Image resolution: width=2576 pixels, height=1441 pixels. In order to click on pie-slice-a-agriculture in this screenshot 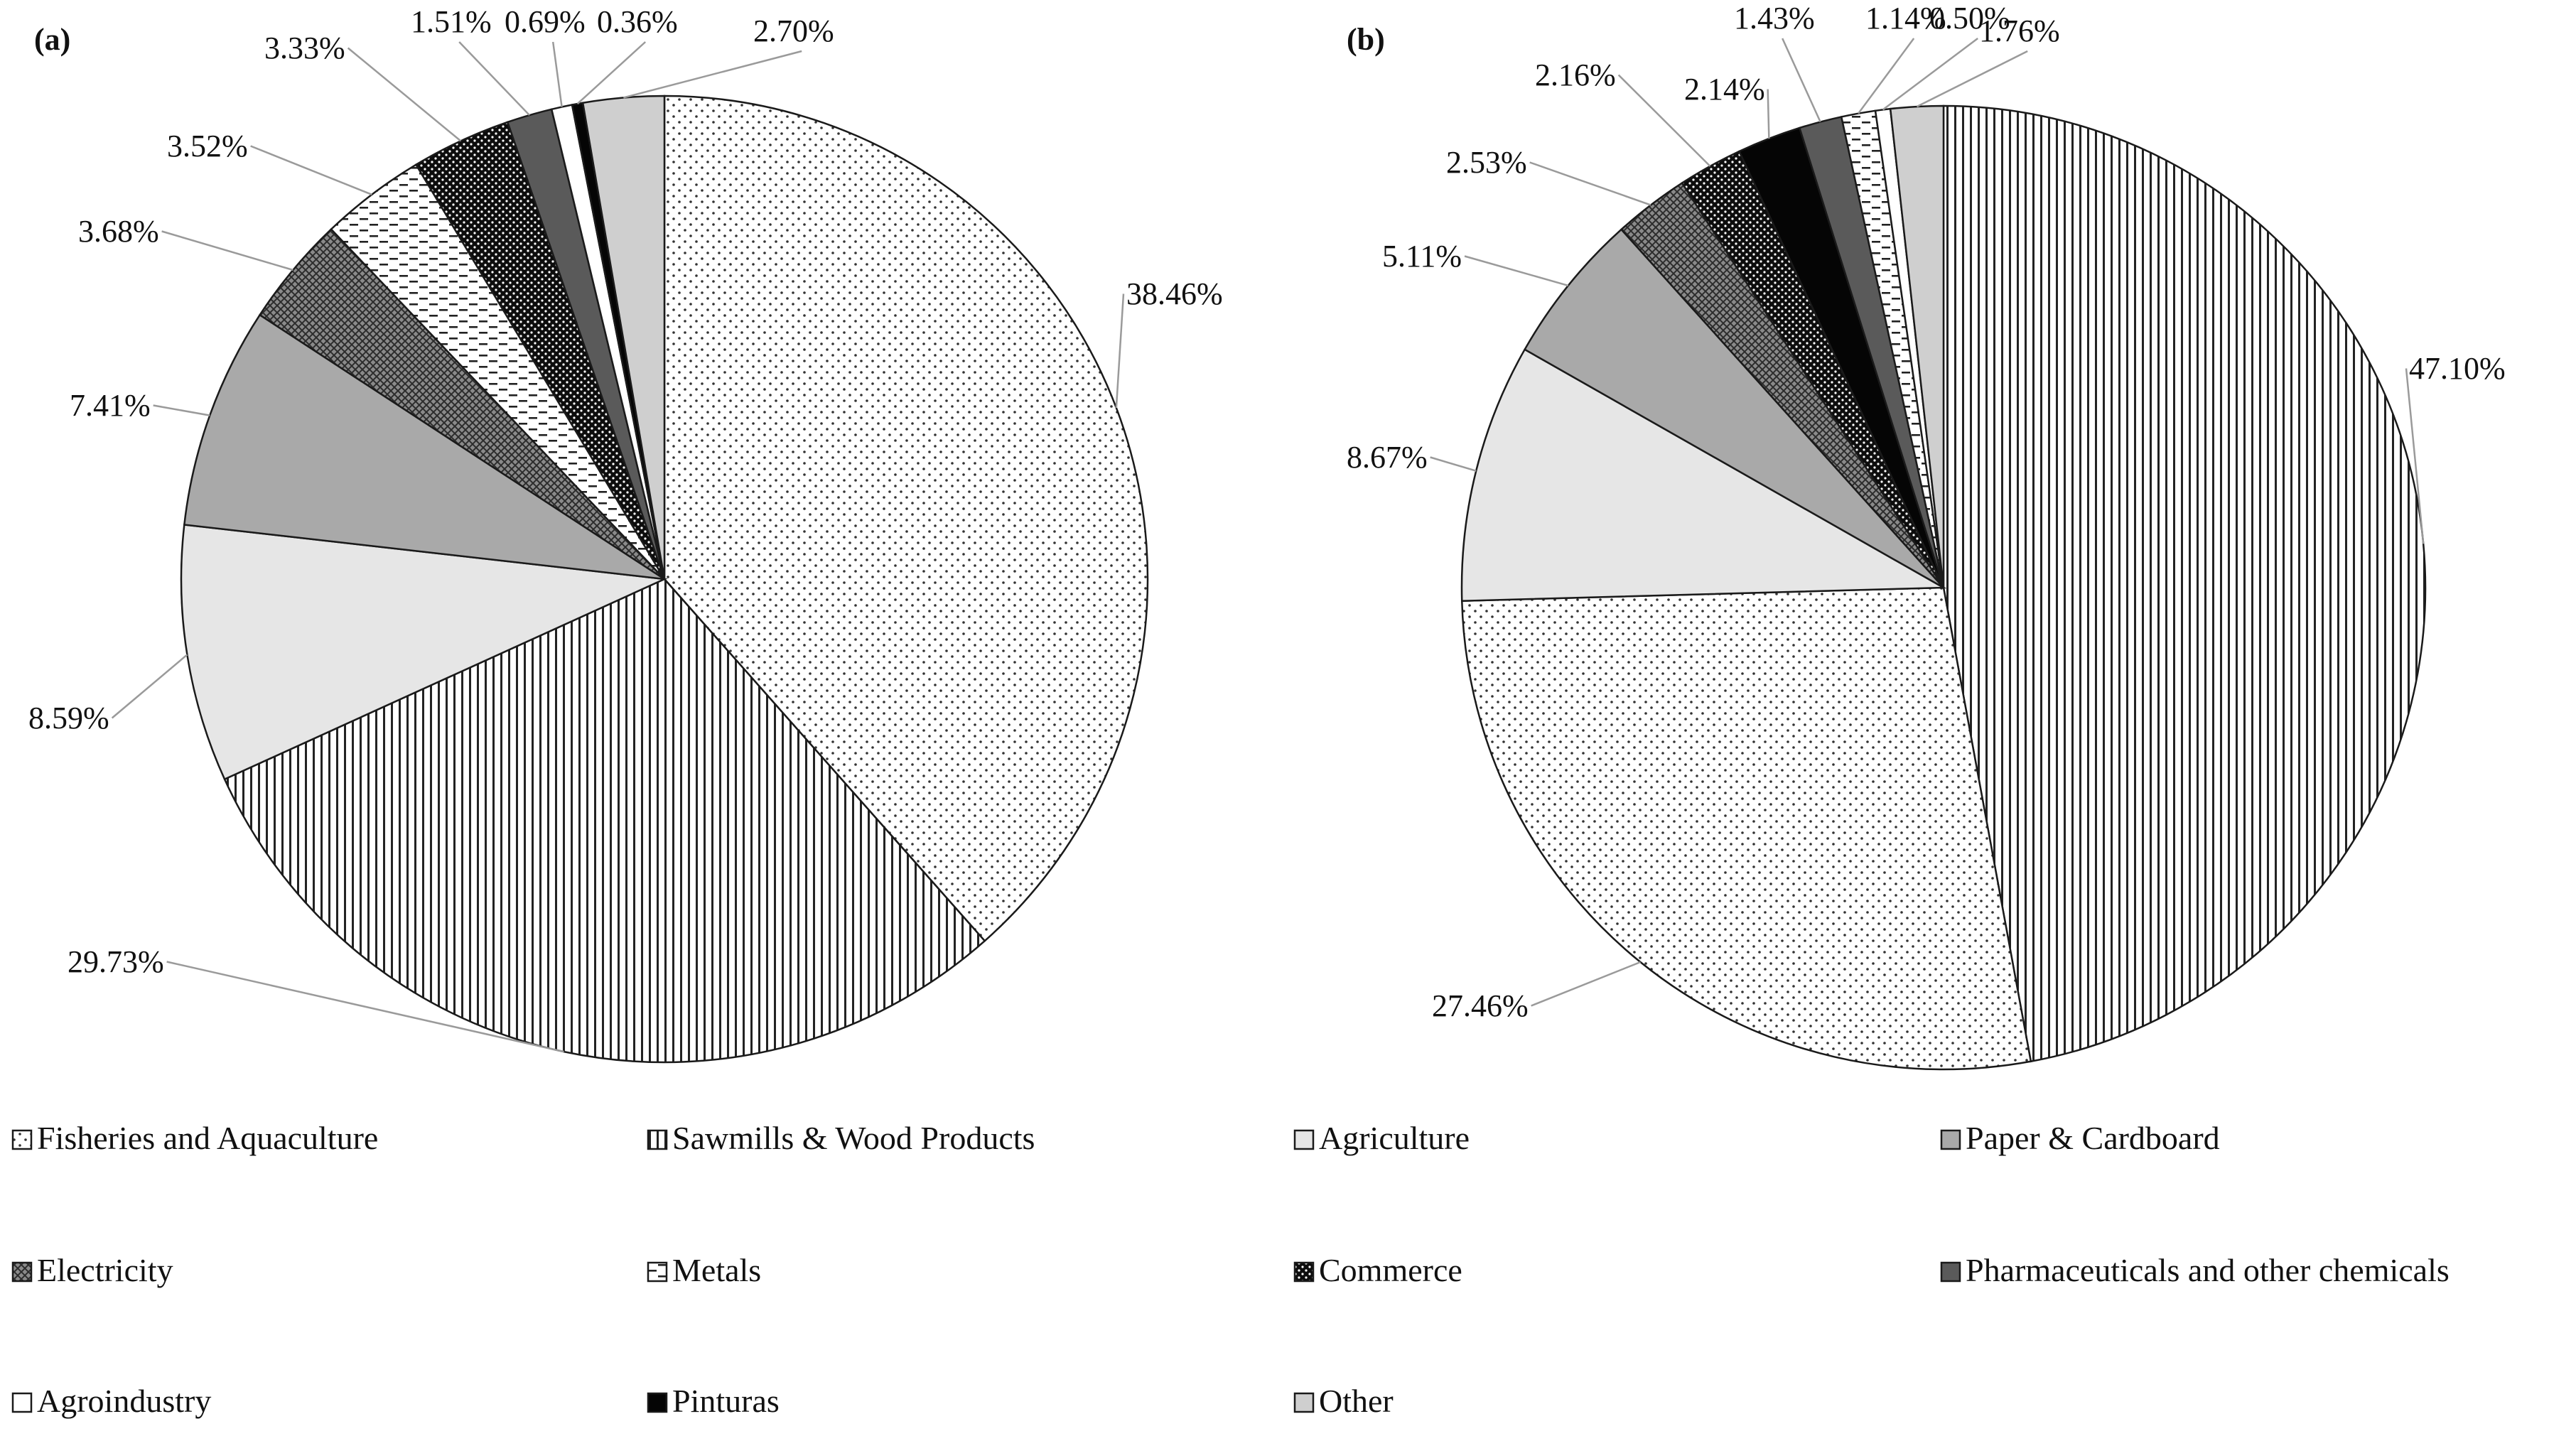, I will do `click(424, 652)`.